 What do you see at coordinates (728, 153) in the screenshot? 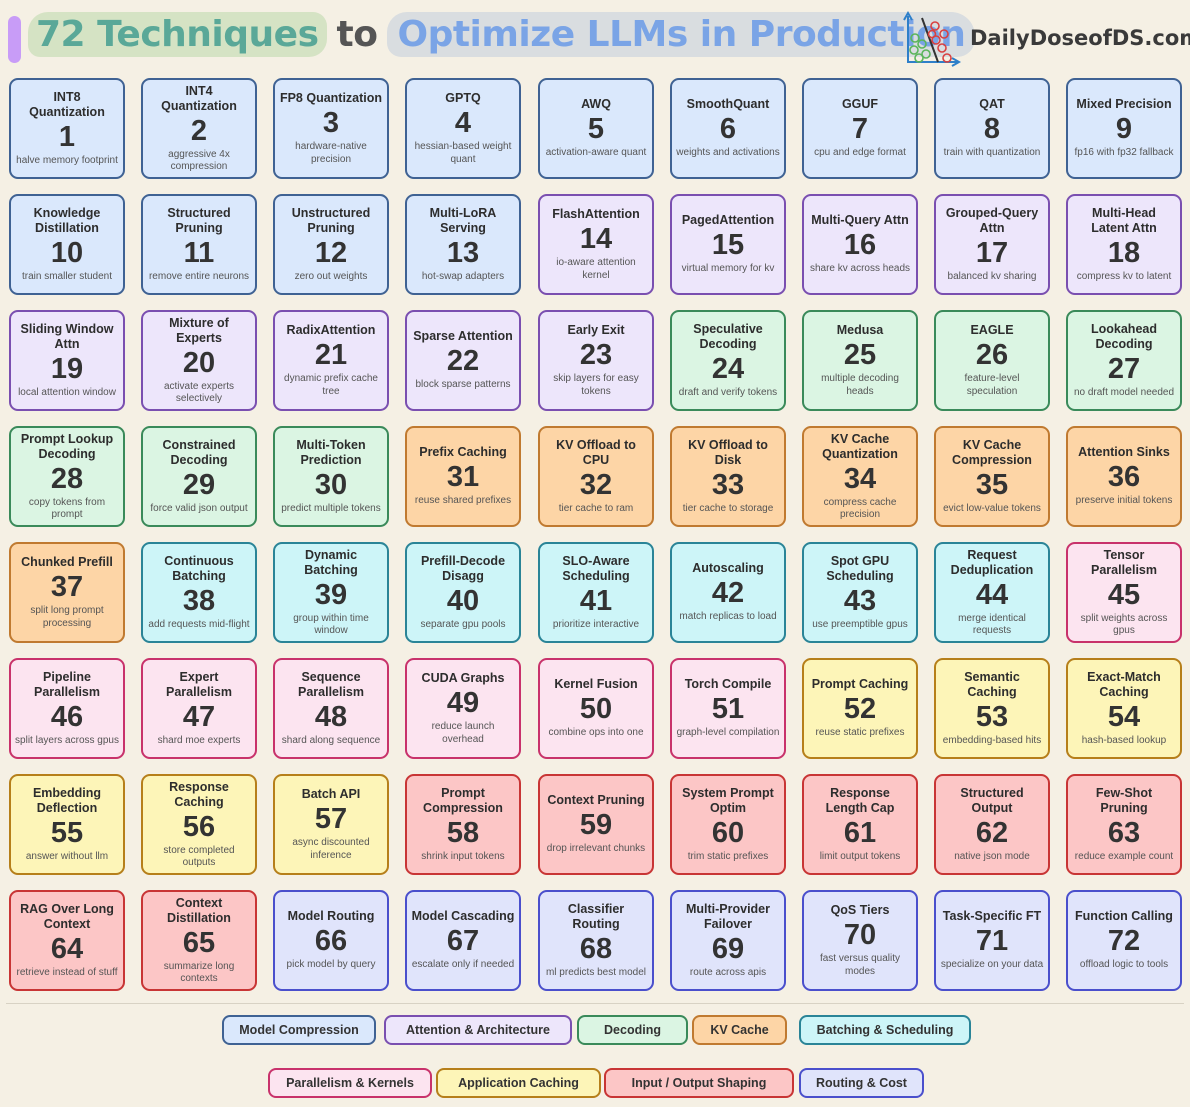
I see `technique-description: weights and activations` at bounding box center [728, 153].